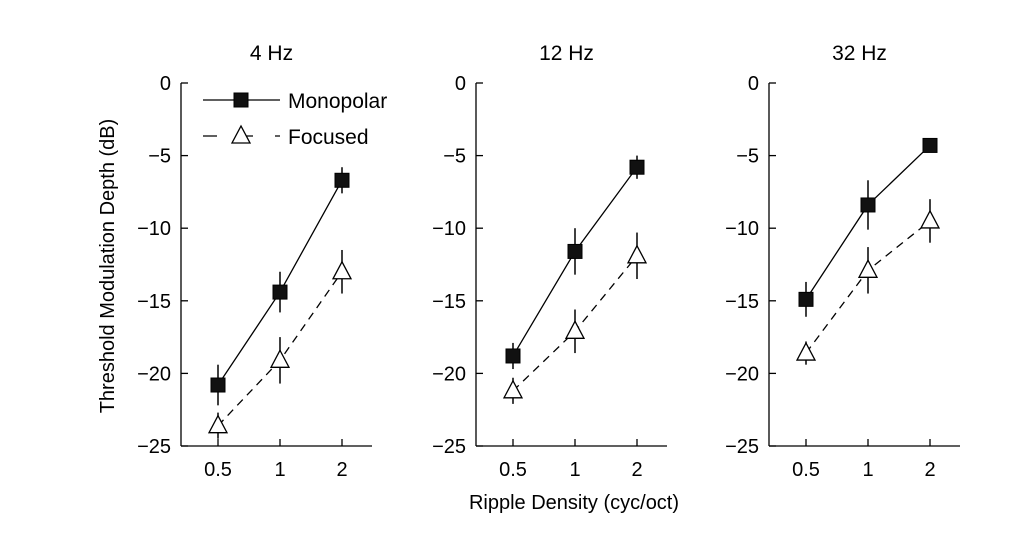 The image size is (1010, 540). What do you see at coordinates (241, 134) in the screenshot?
I see `legend-marker-triangle` at bounding box center [241, 134].